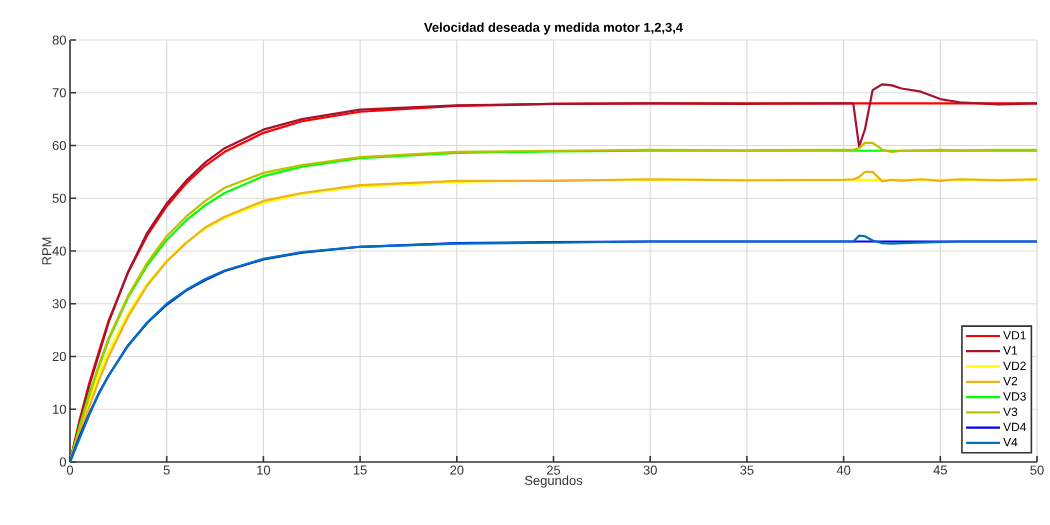  What do you see at coordinates (59, 198) in the screenshot?
I see `y-tick-label: 50` at bounding box center [59, 198].